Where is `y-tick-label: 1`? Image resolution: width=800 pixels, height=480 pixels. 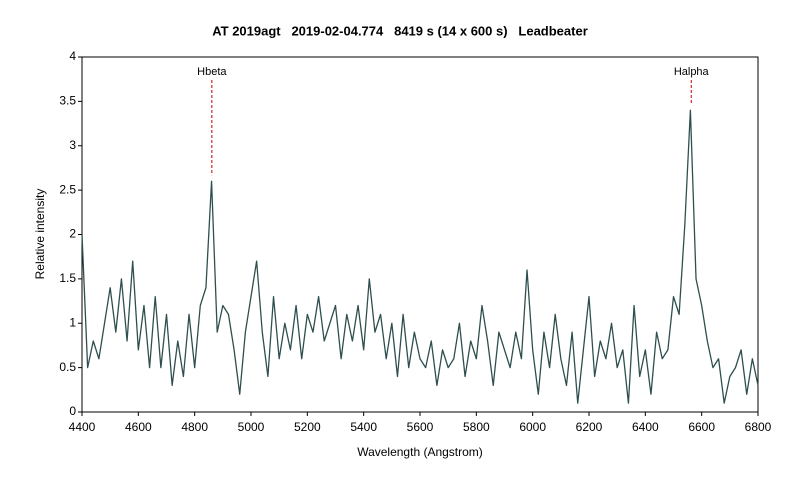 y-tick-label: 1 is located at coordinates (72, 322).